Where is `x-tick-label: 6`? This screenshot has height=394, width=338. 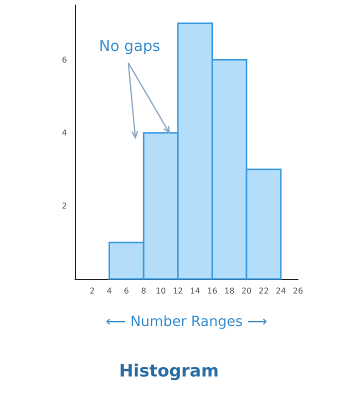
x-tick-label: 6 is located at coordinates (127, 291).